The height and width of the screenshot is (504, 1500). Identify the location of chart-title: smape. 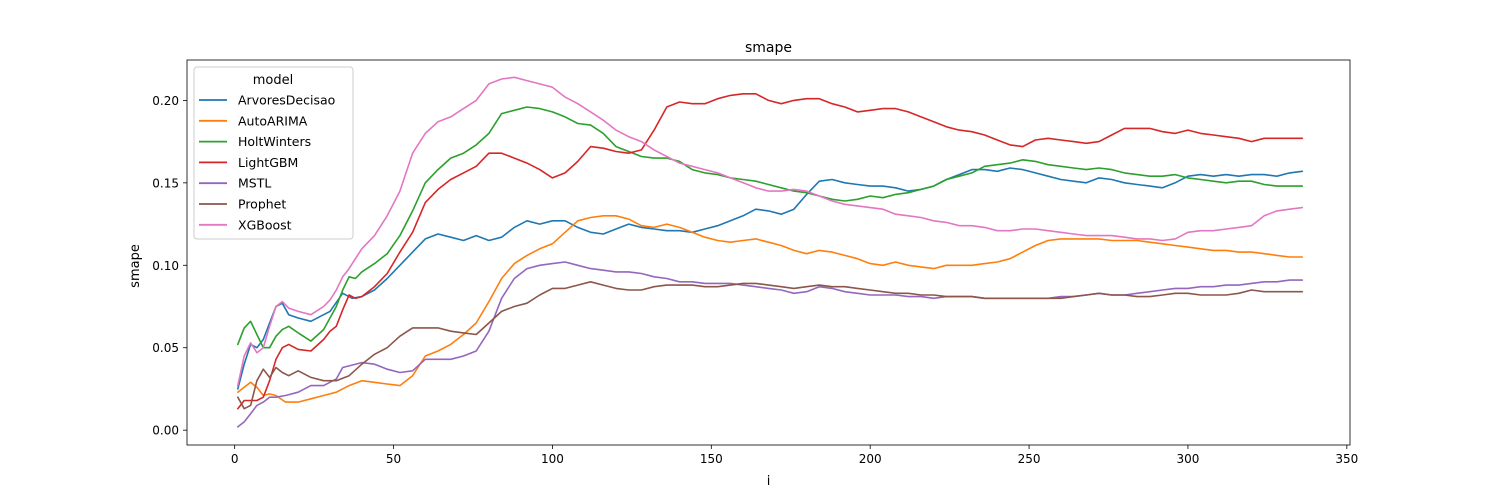
(768, 48).